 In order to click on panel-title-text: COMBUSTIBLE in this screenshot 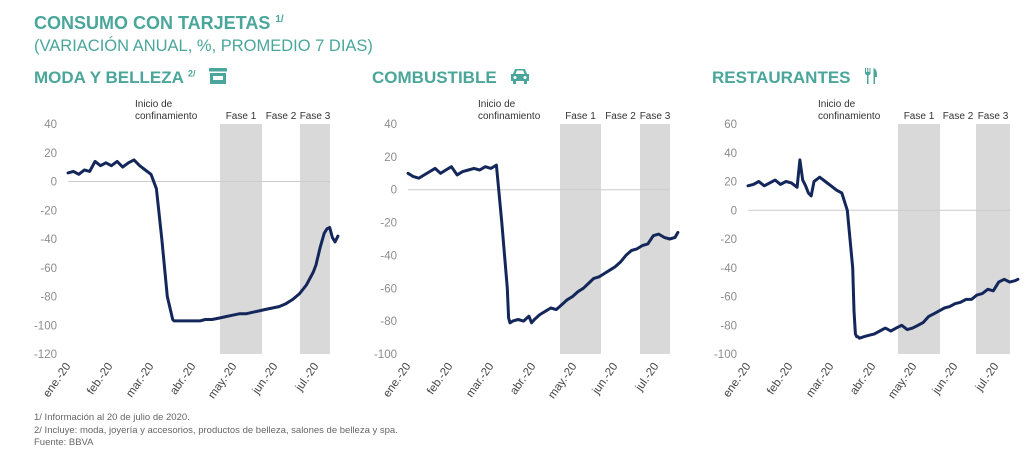, I will do `click(434, 77)`.